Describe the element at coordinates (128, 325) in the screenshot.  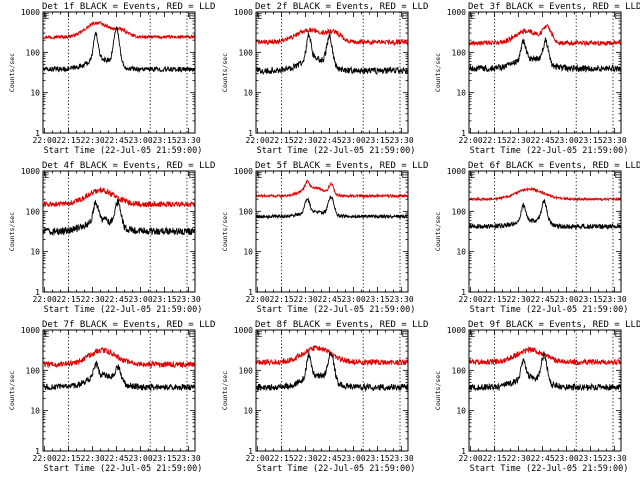
I see `panel-title: Det 7f BLACK = Events, RED = LLD` at that location.